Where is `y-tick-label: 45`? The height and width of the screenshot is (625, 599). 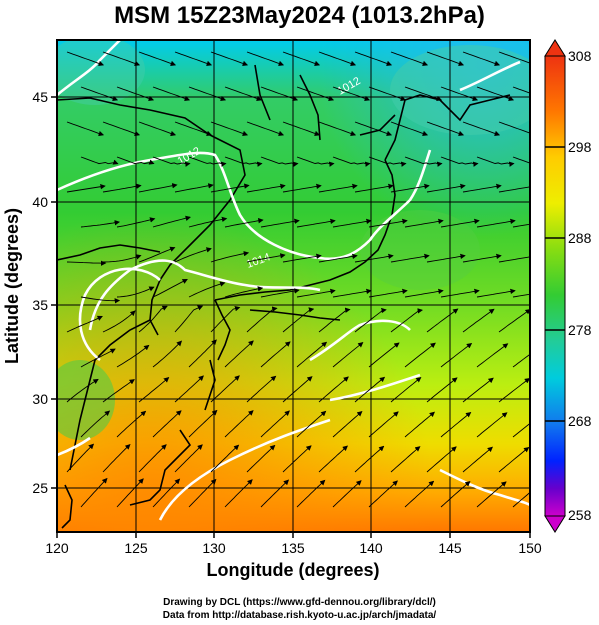
y-tick-label: 45 is located at coordinates (40, 97).